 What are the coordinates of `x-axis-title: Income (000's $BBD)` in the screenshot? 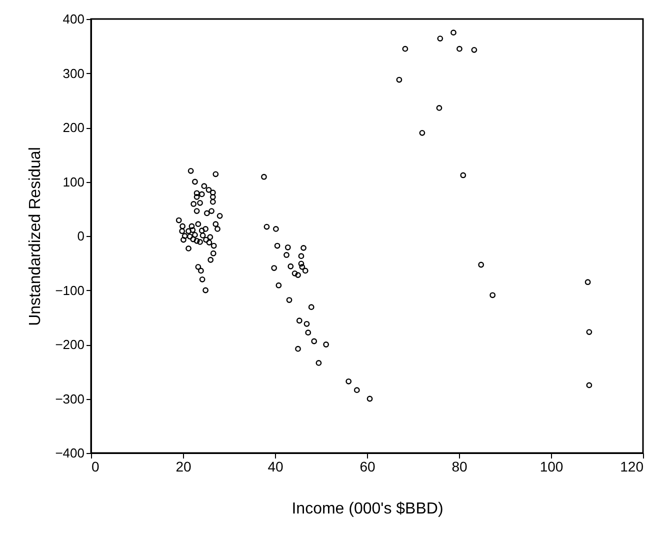 It's located at (368, 509).